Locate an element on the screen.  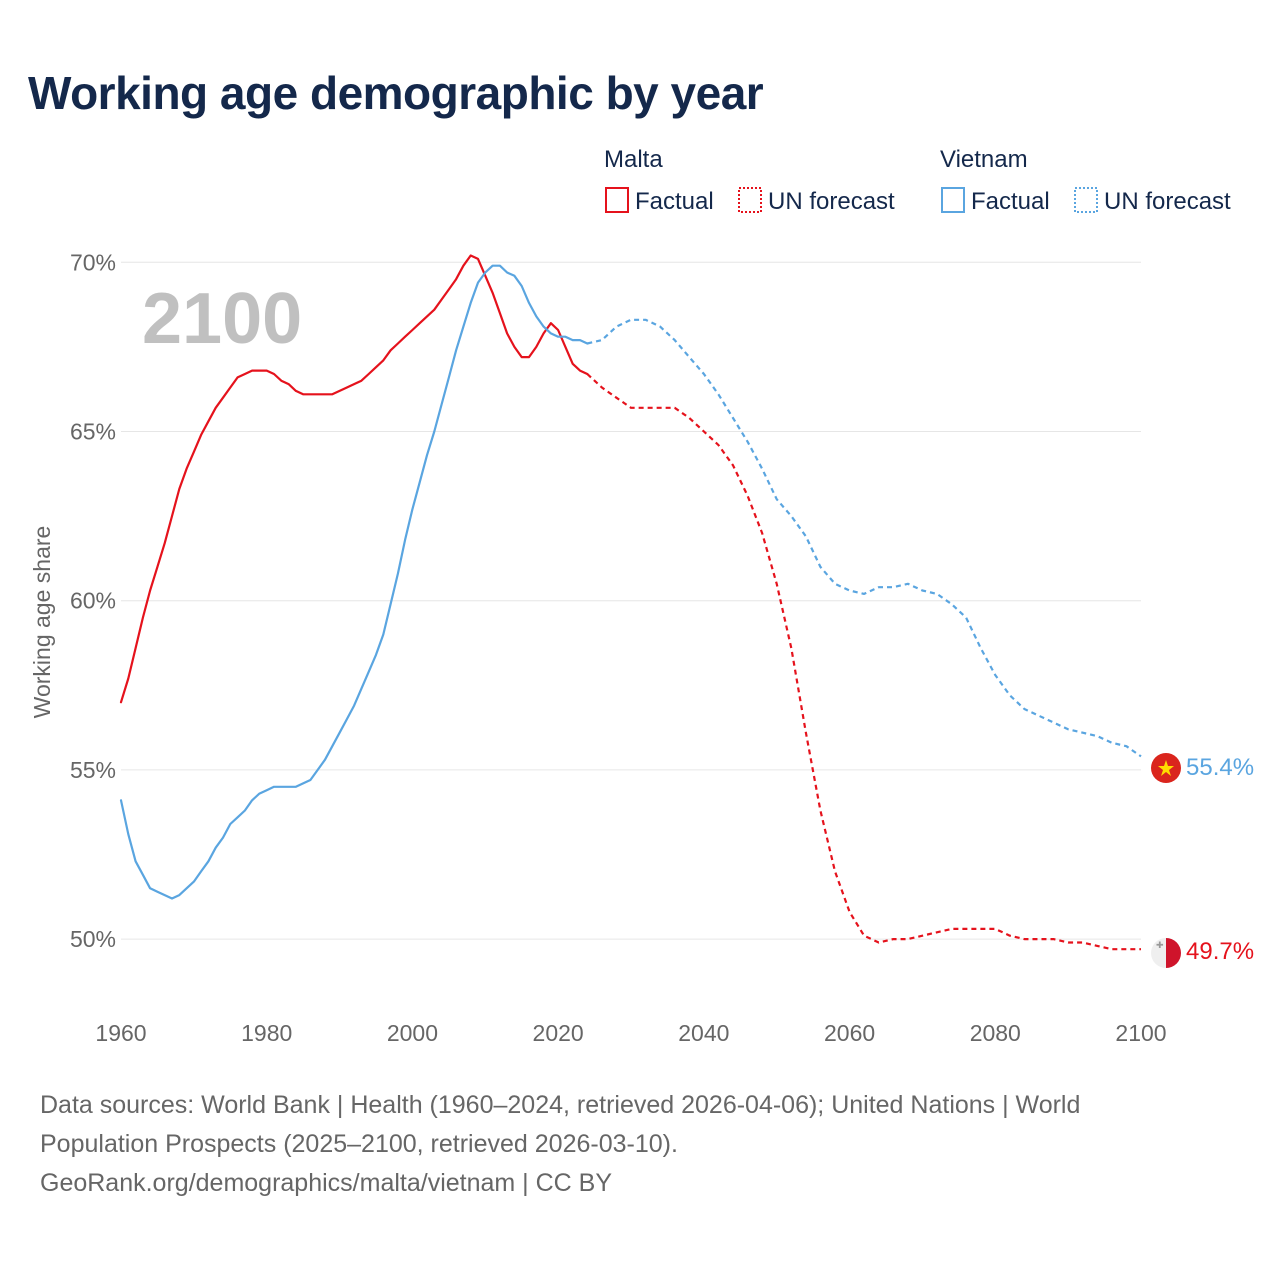
series-line-vietnam-forecast is located at coordinates (864, 538).